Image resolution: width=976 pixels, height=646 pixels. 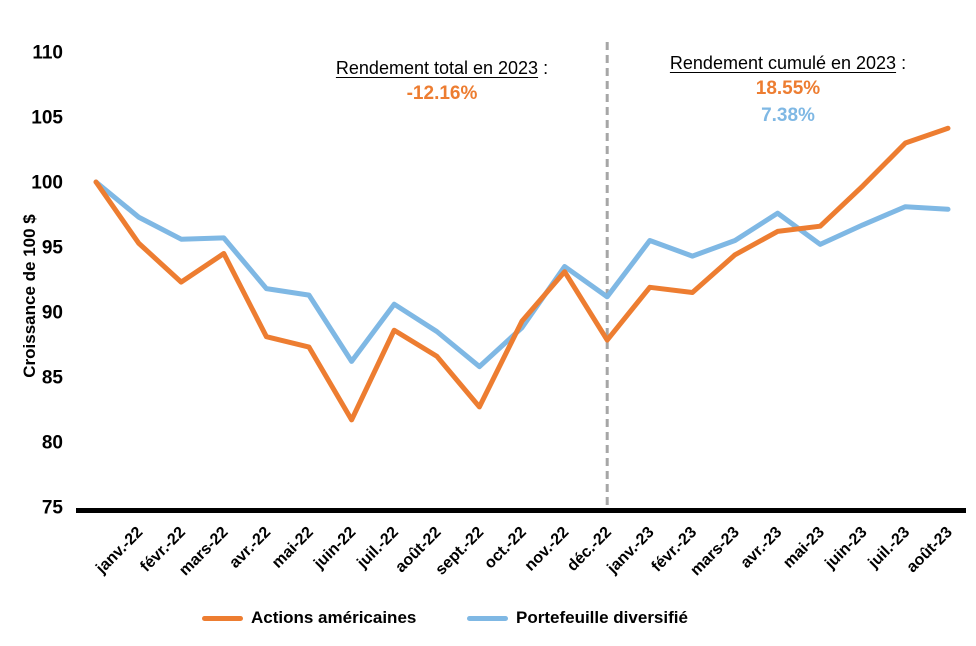 I want to click on annotation-right-label: Rendement cumulé en 2023, so click(x=783, y=63).